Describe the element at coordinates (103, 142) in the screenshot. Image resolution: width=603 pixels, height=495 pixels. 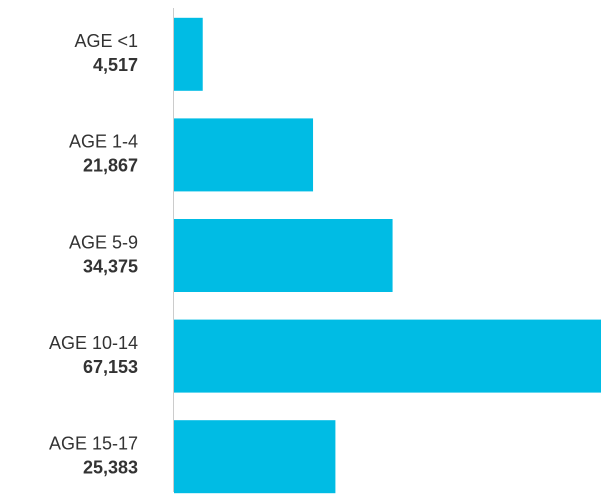
I see `category-label: AGE 1-4` at that location.